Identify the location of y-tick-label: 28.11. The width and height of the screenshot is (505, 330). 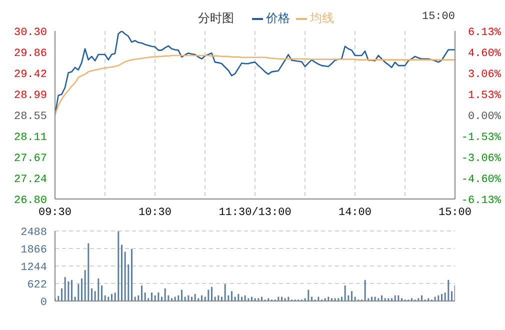
(31, 138).